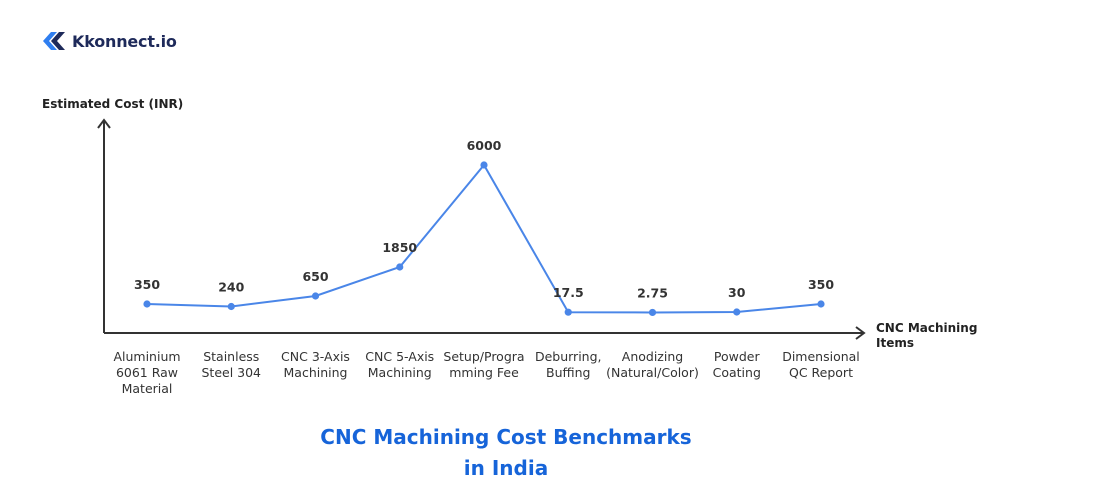  What do you see at coordinates (231, 287) in the screenshot?
I see `data-label: 240` at bounding box center [231, 287].